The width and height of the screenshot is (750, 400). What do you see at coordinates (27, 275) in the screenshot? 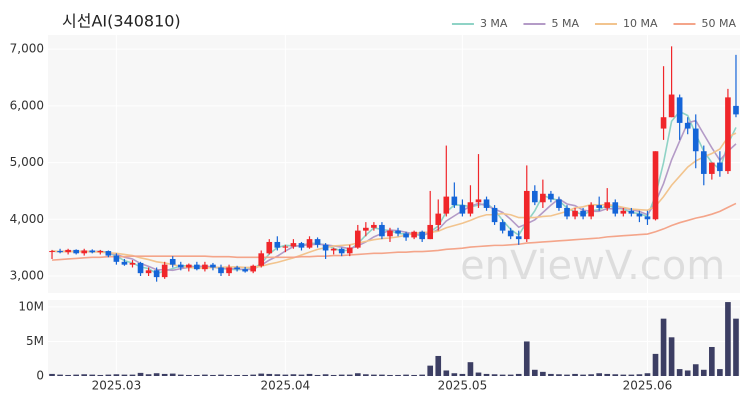
I see `y-tick-label: 3,000` at bounding box center [27, 275].